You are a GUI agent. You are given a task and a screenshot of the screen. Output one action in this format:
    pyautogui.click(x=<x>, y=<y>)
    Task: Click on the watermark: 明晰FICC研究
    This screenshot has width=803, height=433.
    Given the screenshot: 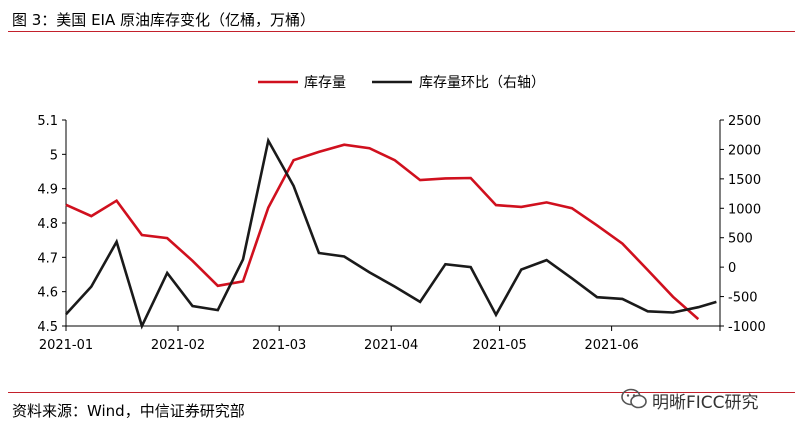 What is the action you would take?
    pyautogui.click(x=707, y=399)
    